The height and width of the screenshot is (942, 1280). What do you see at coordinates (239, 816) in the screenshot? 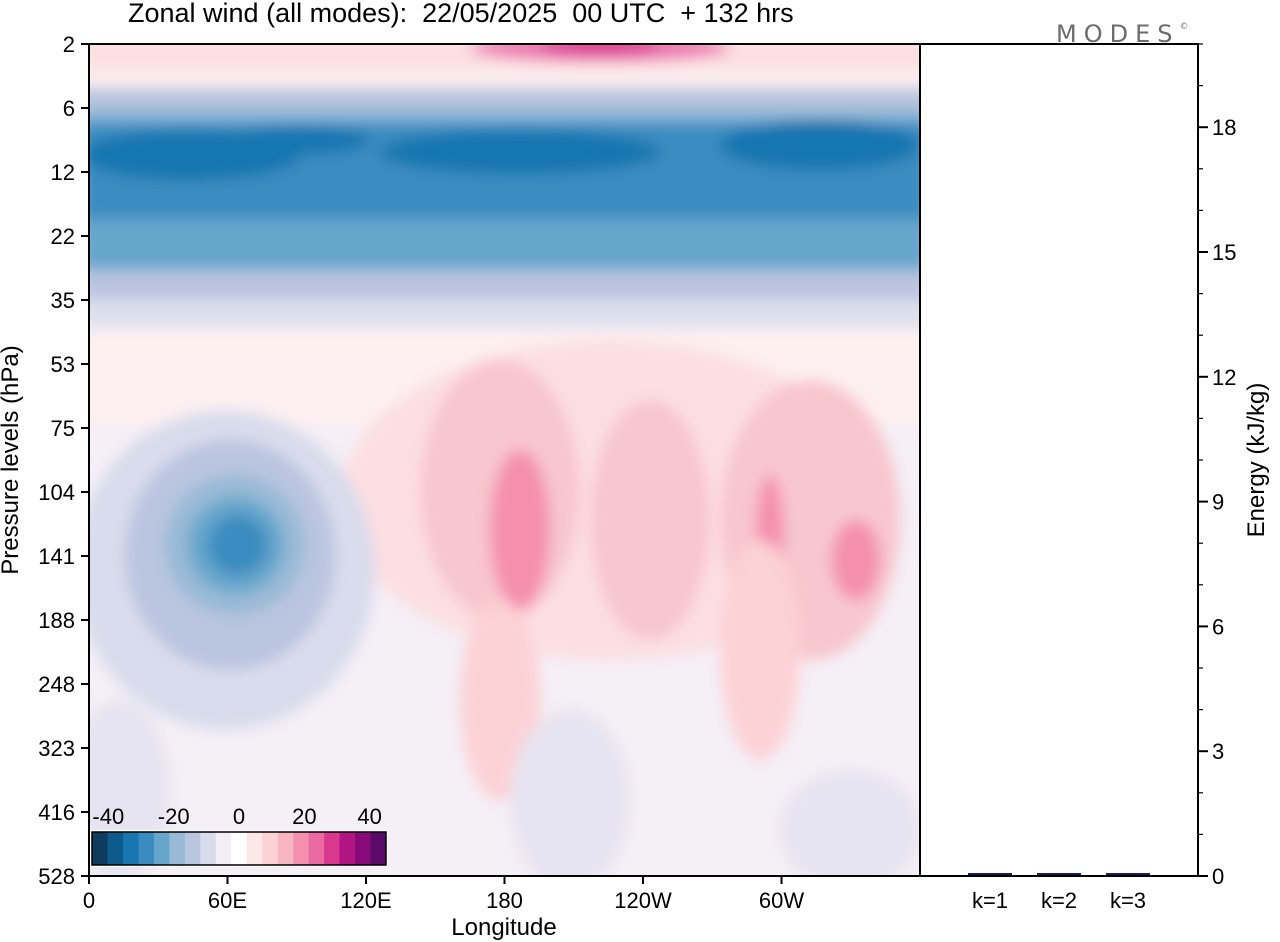
I see `colorbar-tick-label: 0` at bounding box center [239, 816].